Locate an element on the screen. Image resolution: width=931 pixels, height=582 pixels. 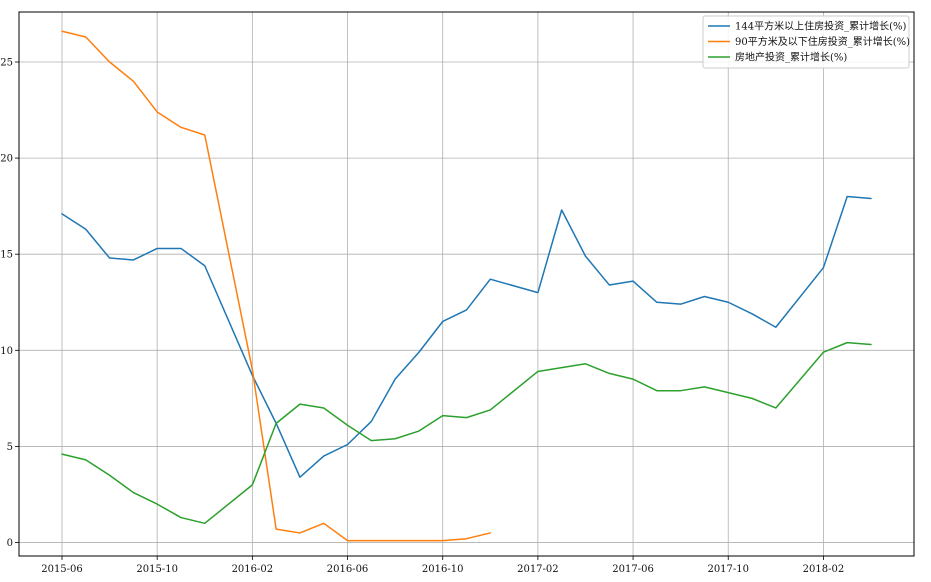
y-tick-label: 10 is located at coordinates (6, 351).